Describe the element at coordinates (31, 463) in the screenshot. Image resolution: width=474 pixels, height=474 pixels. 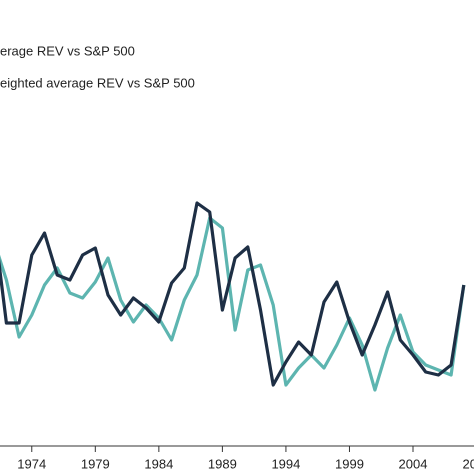
I see `x-tick-label: 1974` at that location.